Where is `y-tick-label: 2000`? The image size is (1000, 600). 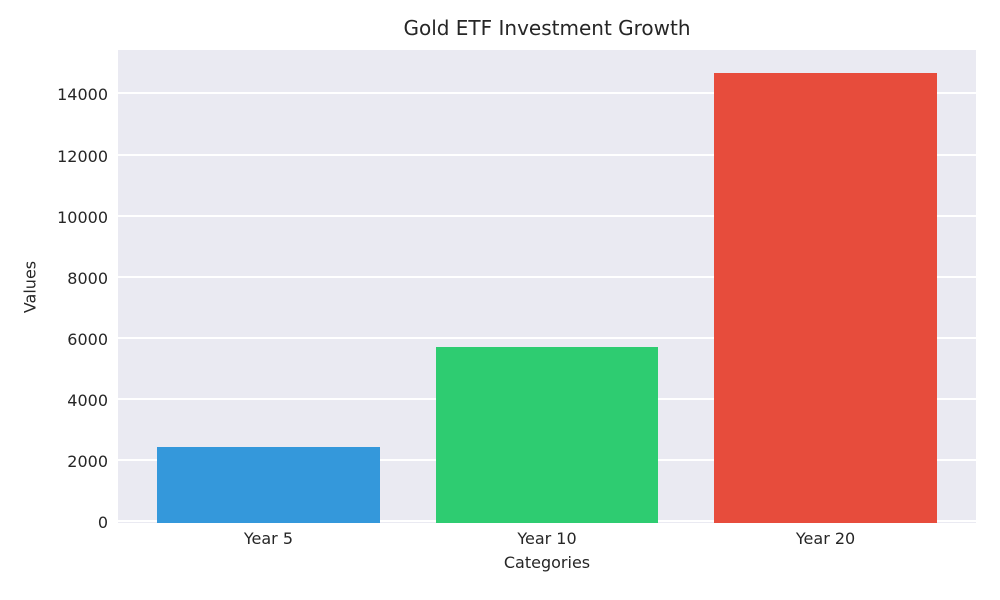
y-tick-label: 2000 is located at coordinates (87, 461).